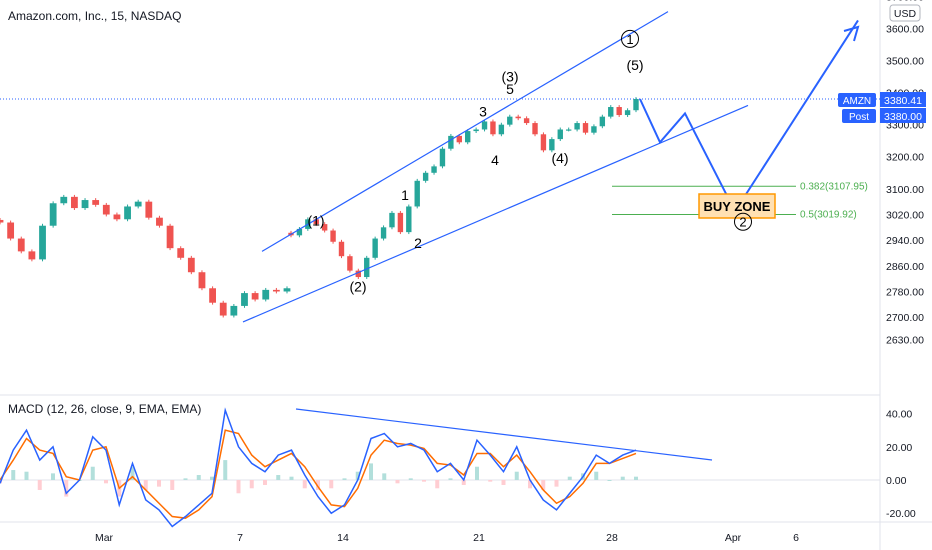  What do you see at coordinates (899, 448) in the screenshot?
I see `macd-tick-label: 20.00` at bounding box center [899, 448].